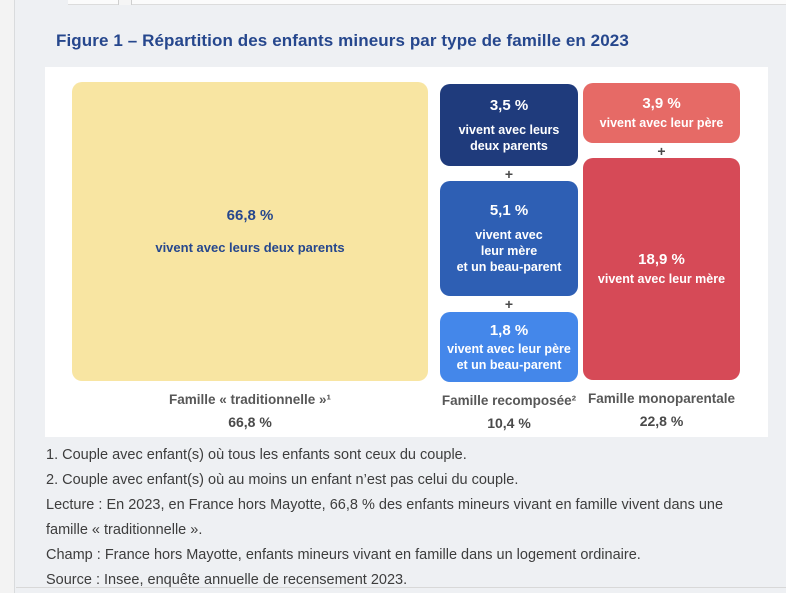  Describe the element at coordinates (509, 145) in the screenshot. I see `description-line: deux parents` at that location.